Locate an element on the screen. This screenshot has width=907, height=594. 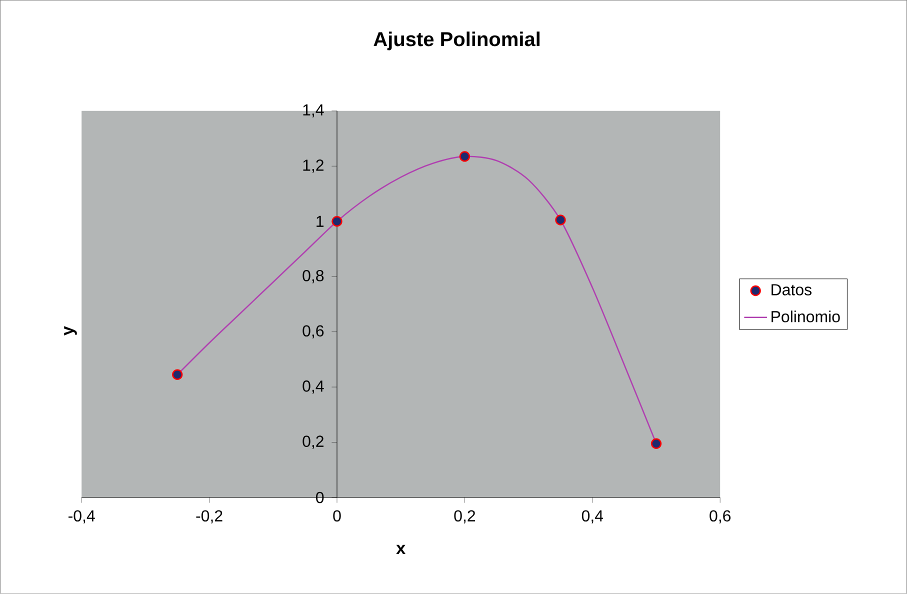
x-tick-label: 0 is located at coordinates (337, 516).